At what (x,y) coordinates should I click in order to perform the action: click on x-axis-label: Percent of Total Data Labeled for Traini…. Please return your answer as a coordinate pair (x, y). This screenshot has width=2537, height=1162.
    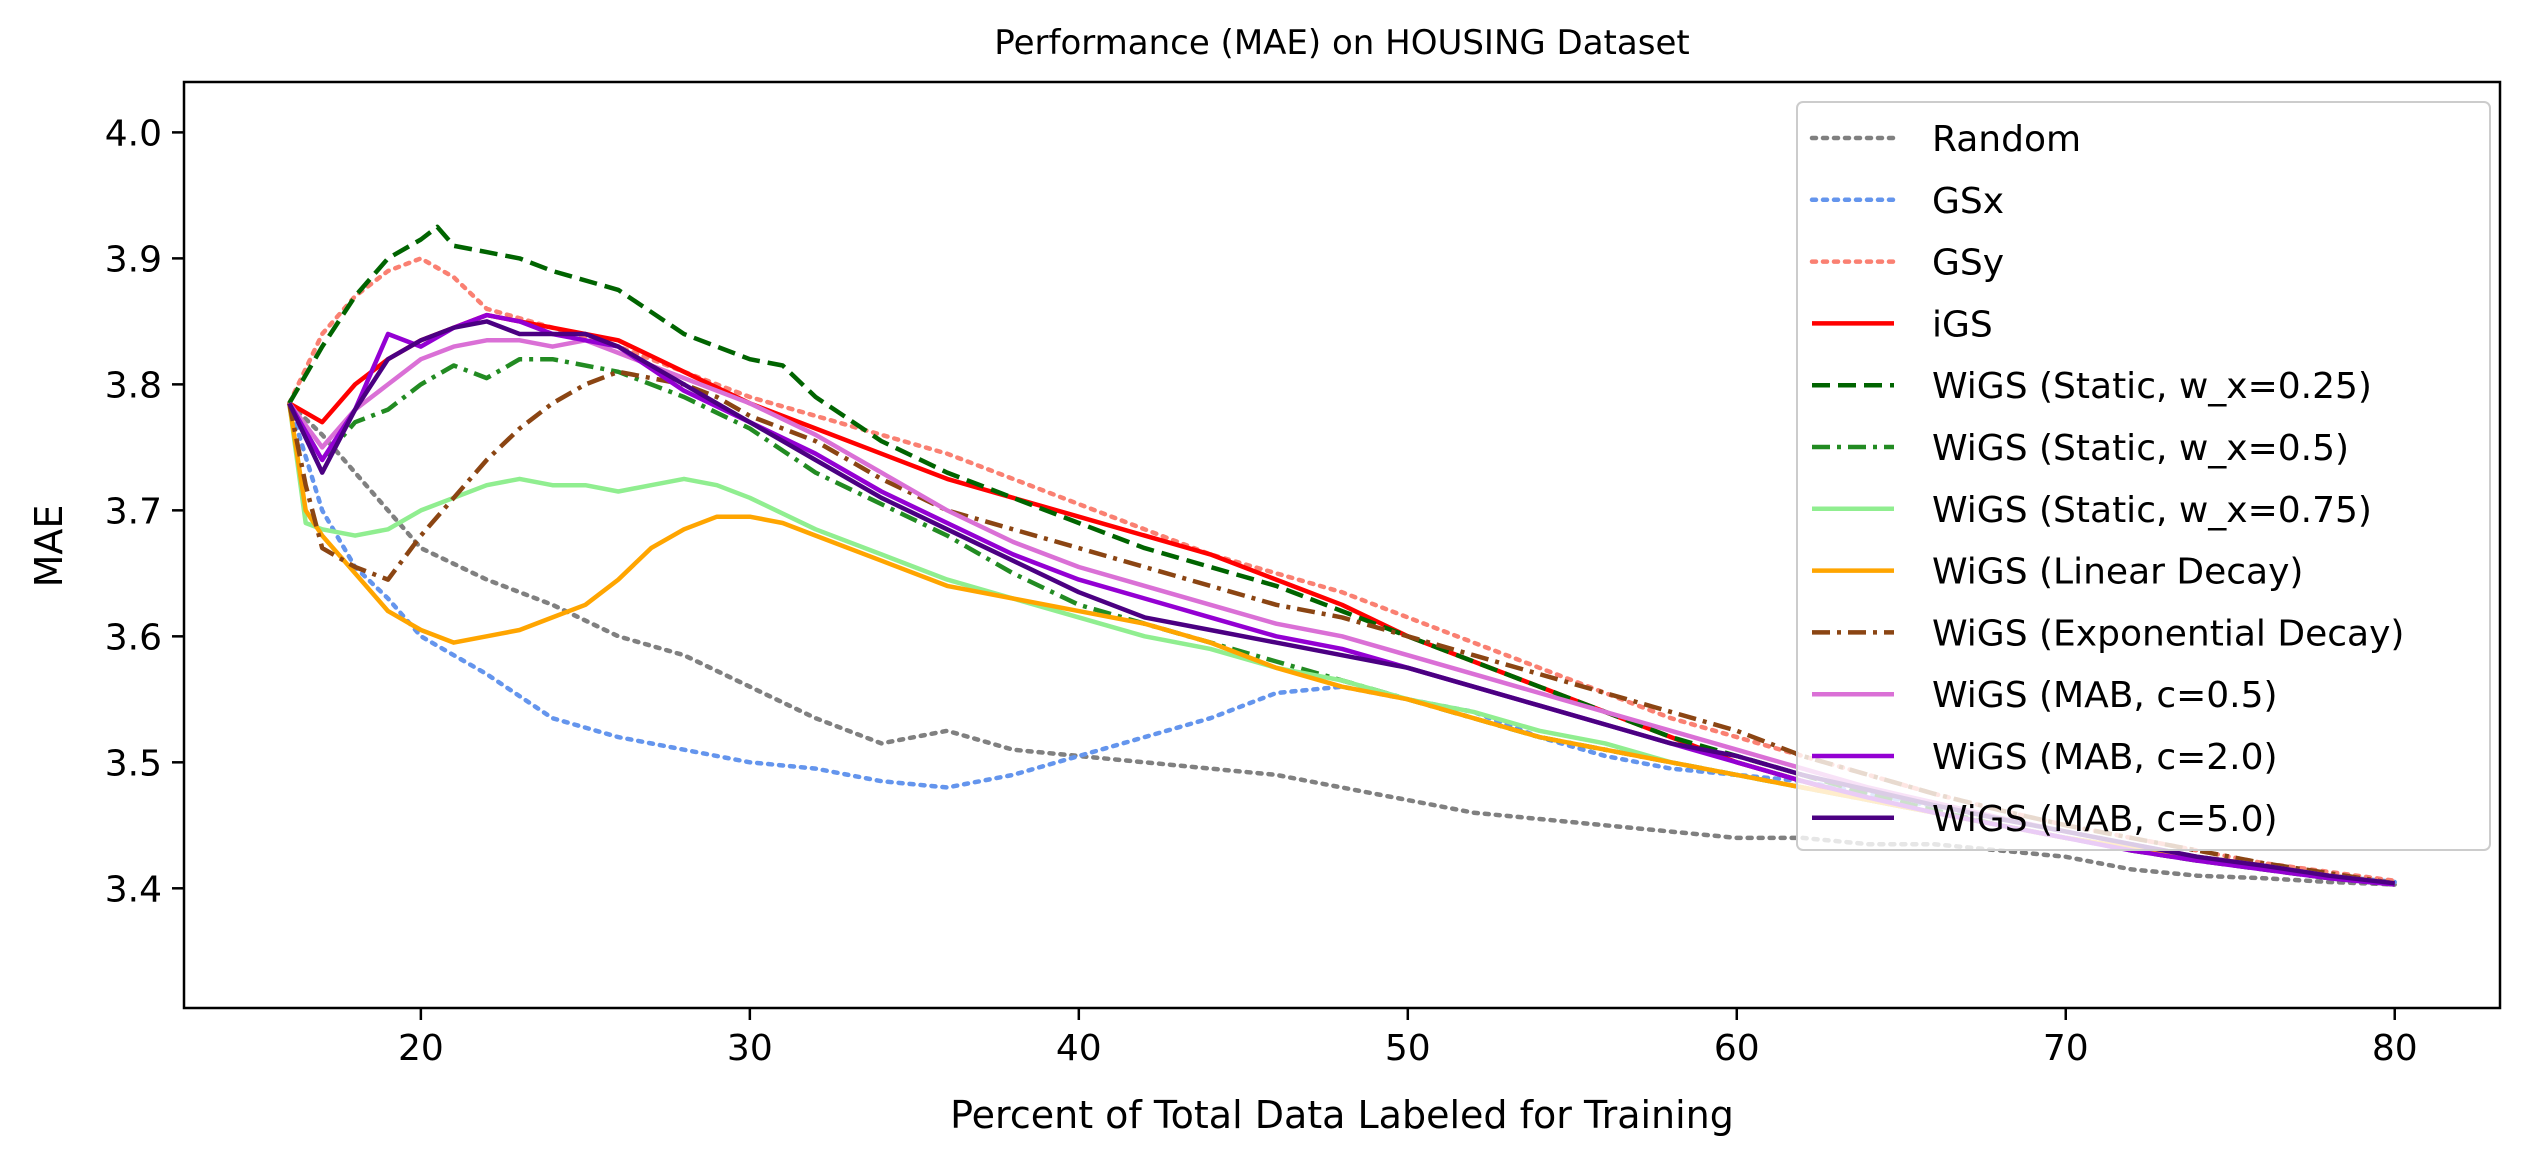
    Looking at the image, I should click on (1342, 1115).